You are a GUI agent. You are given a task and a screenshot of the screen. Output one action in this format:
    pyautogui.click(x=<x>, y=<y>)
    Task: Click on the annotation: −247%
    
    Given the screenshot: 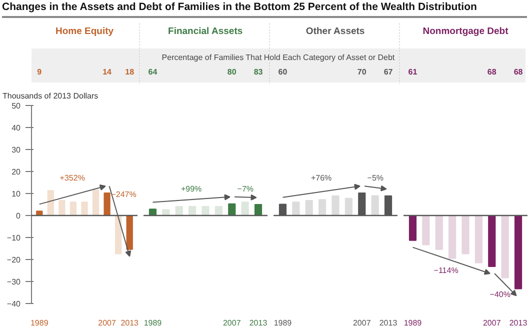 What is the action you would take?
    pyautogui.click(x=123, y=194)
    